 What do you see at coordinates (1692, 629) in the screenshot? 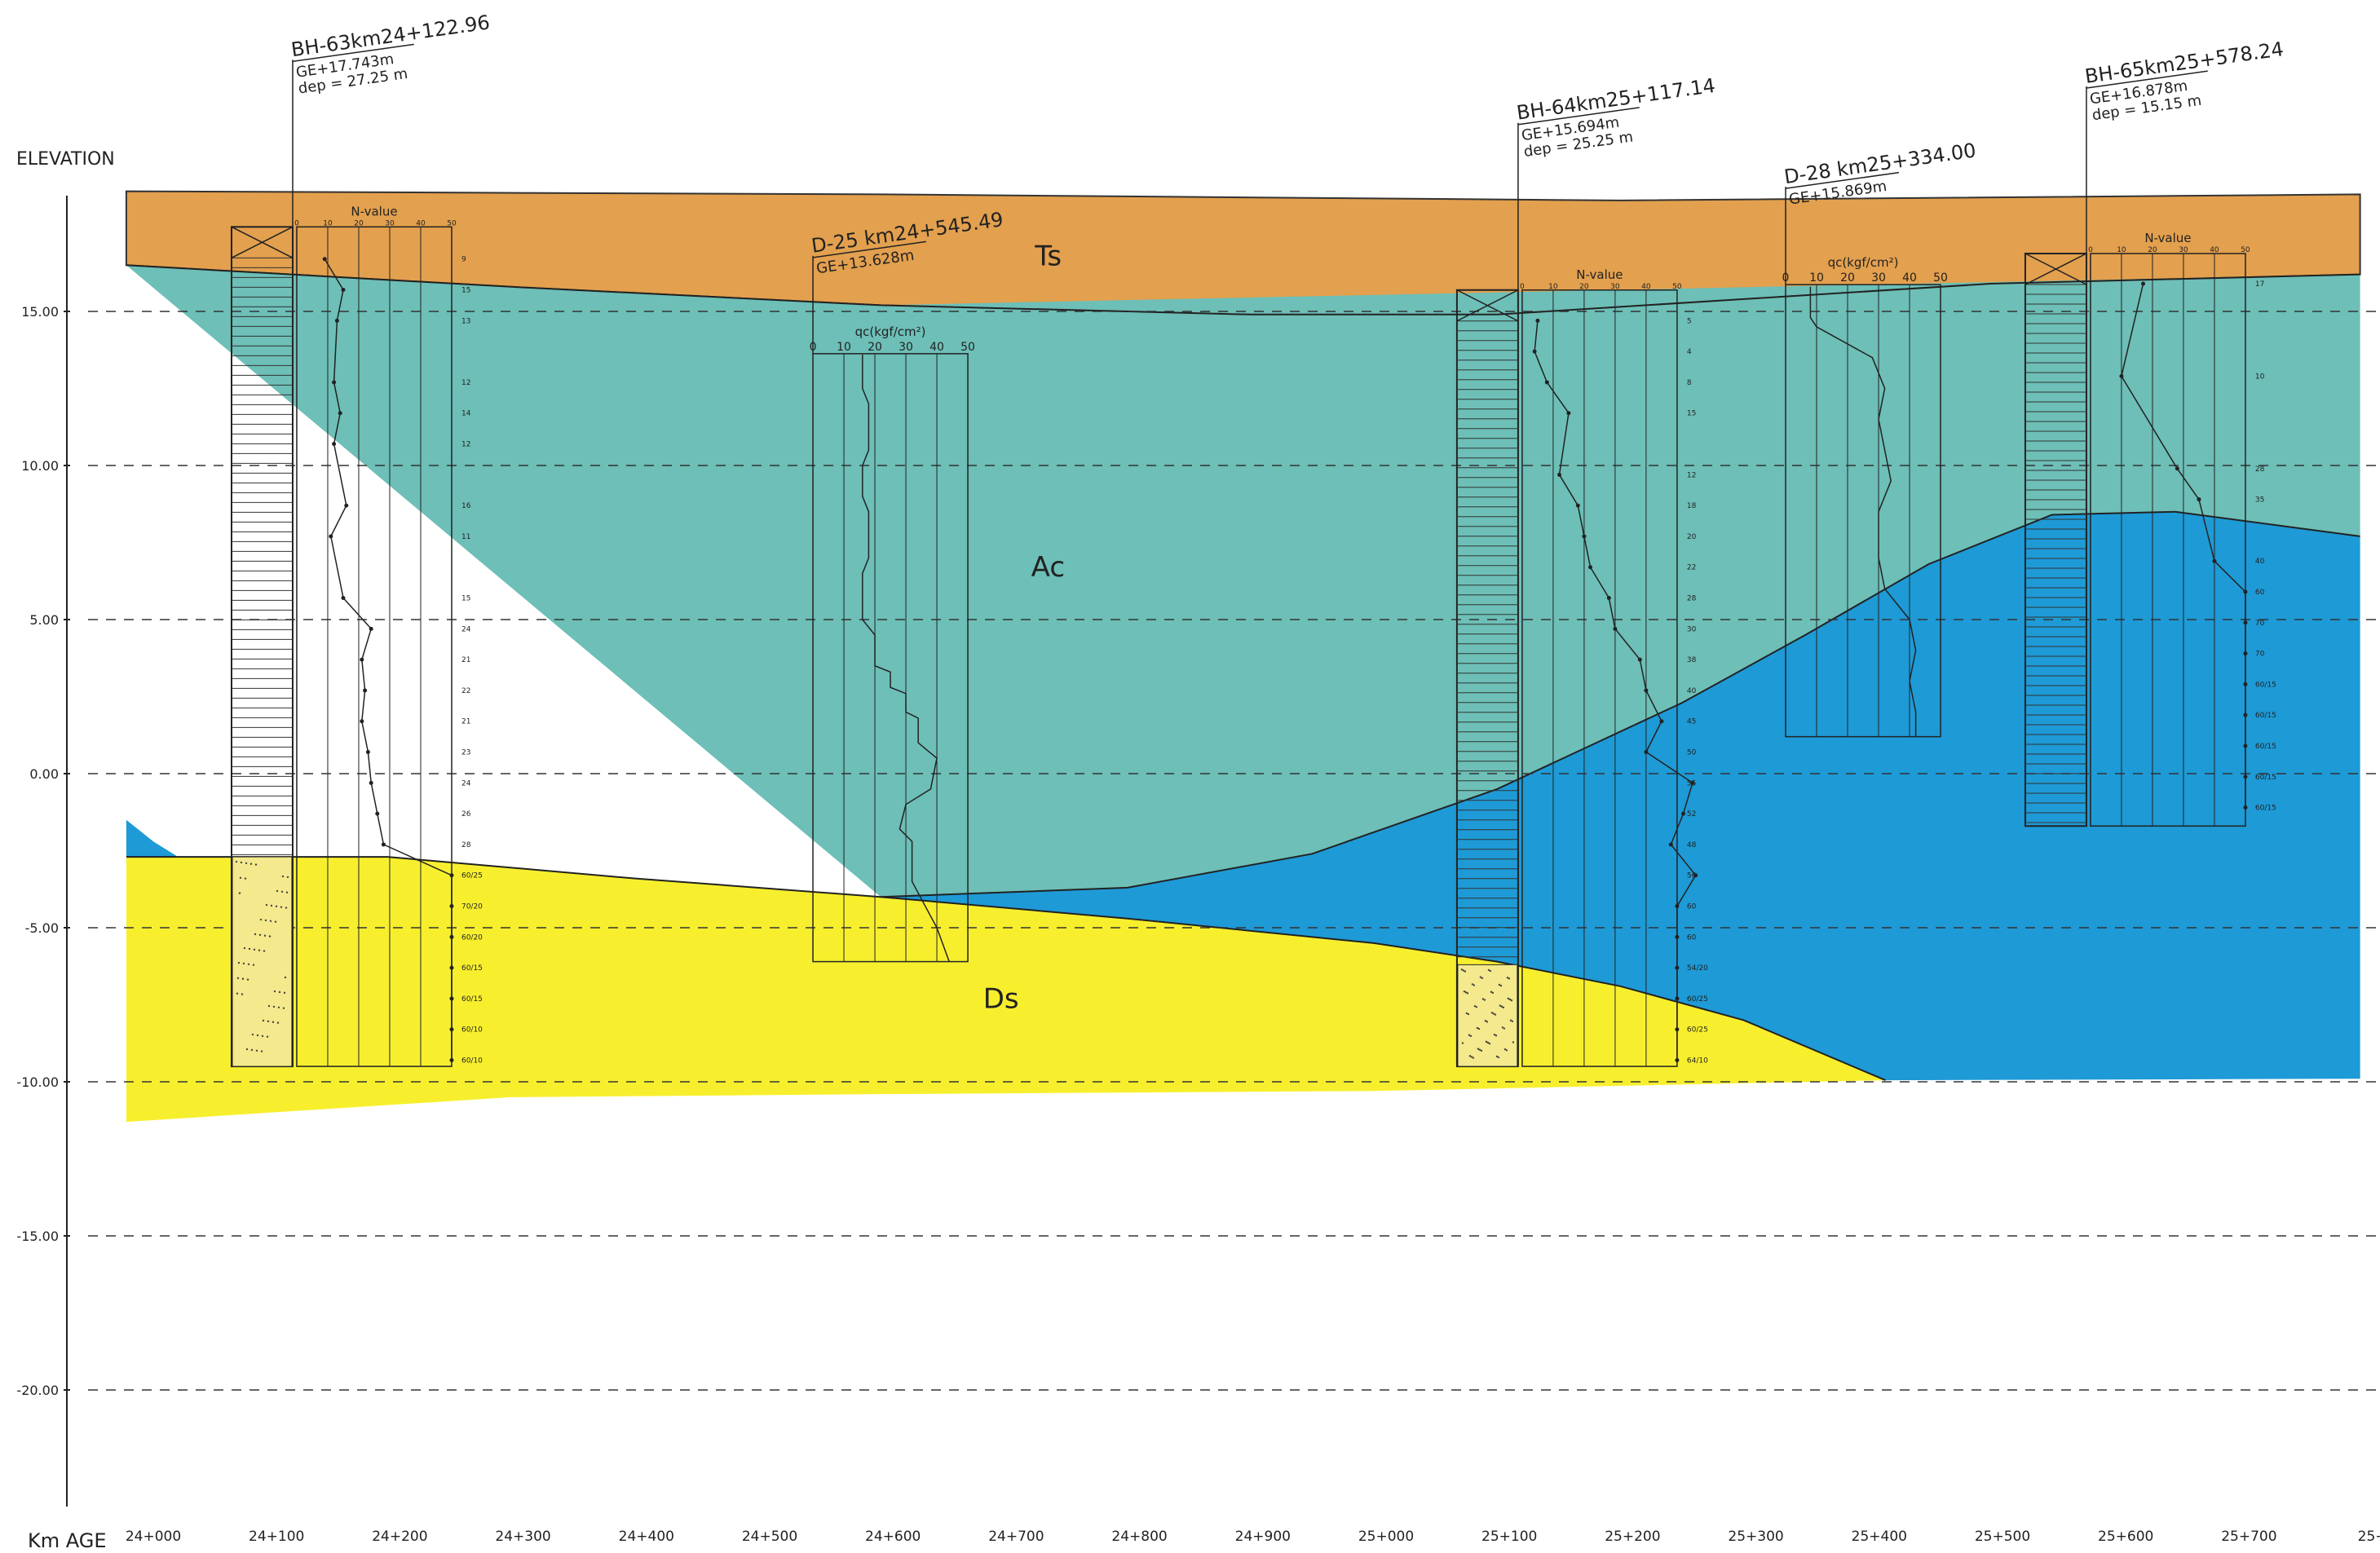
I see `nvalue-label: 30` at bounding box center [1692, 629].